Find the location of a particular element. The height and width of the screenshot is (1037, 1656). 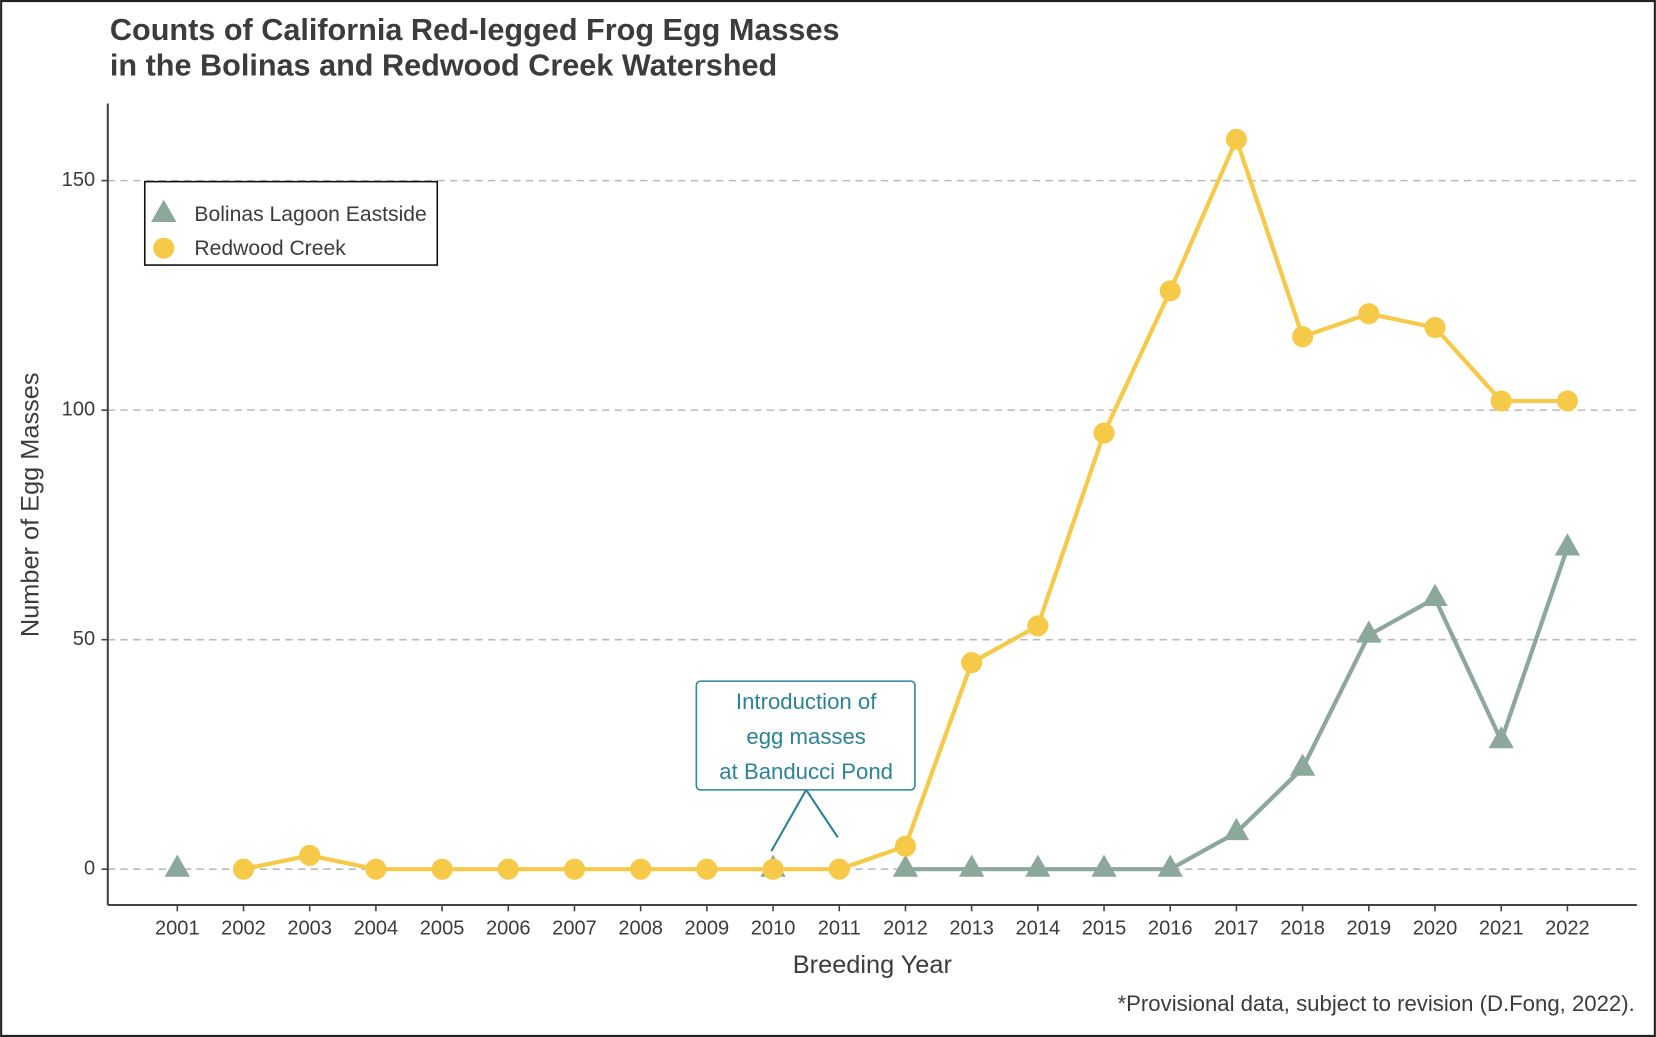

y-tick-label: 50 is located at coordinates (84, 639).